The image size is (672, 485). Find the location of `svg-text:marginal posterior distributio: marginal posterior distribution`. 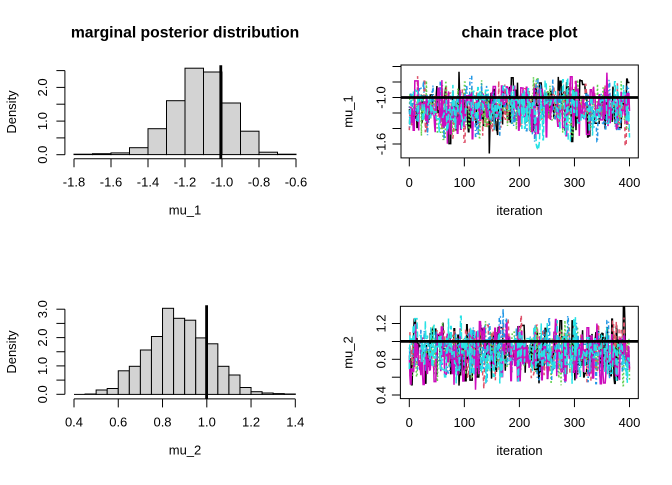

svg-text:marginal posterior distributio: marginal posterior distribution is located at coordinates (185, 33).